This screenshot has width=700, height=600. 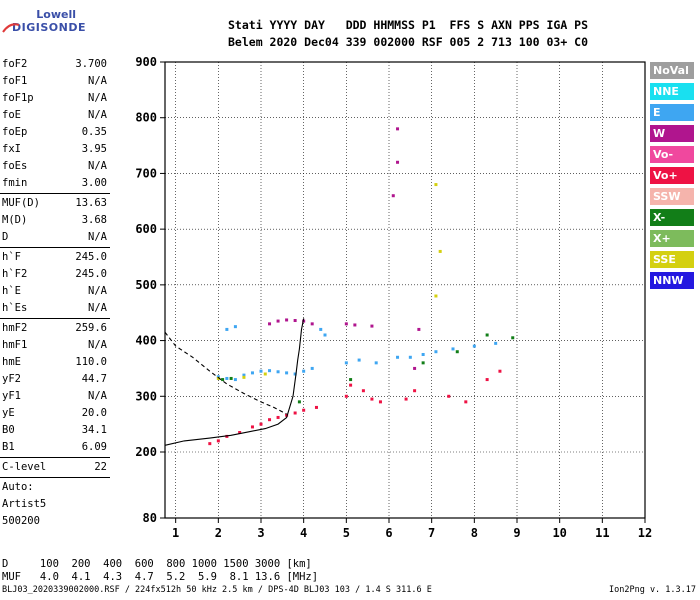 I want to click on param-row: hmF1 N/A, so click(x=55, y=345).